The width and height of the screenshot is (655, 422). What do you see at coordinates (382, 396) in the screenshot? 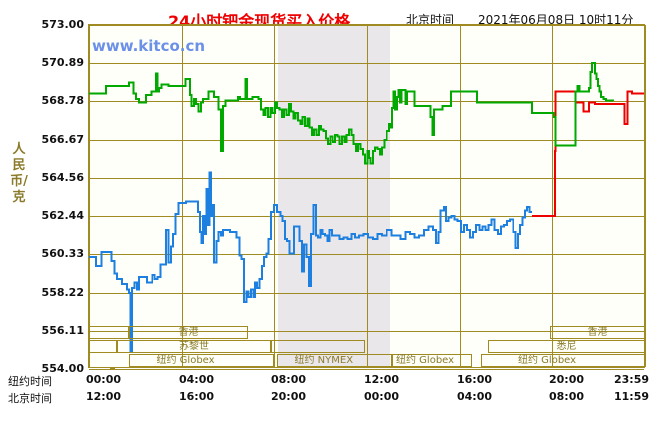
I see `x-axis-tick-label-bj: 00:00` at bounding box center [382, 396].